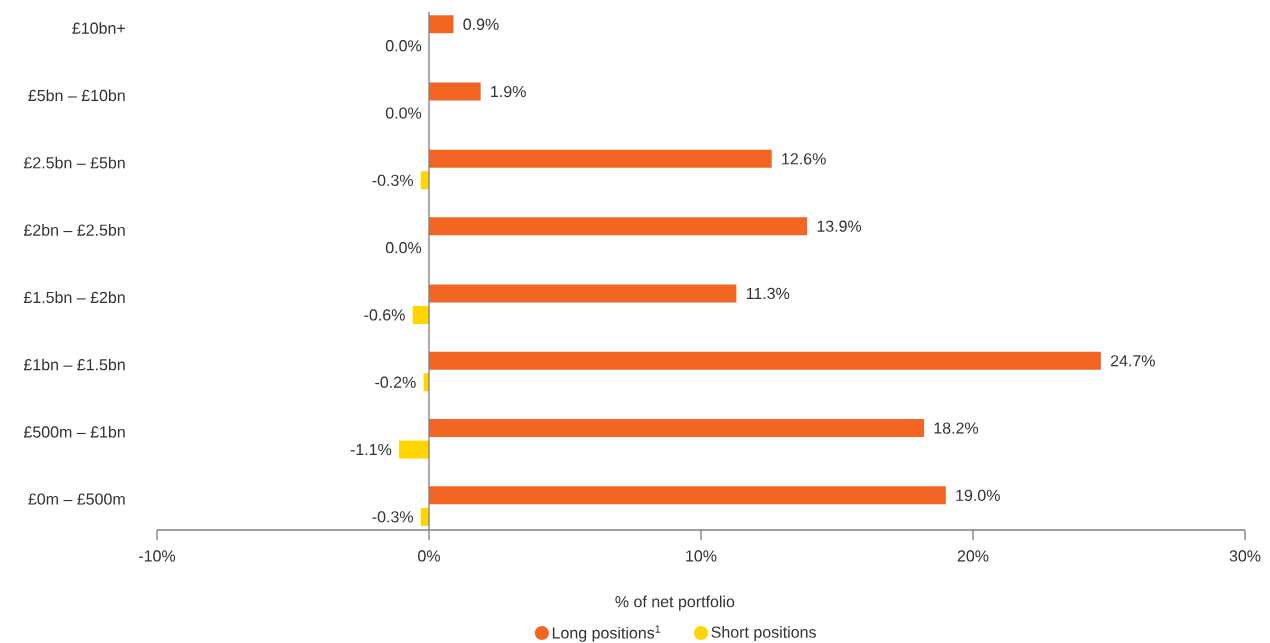 This screenshot has height=643, width=1270. What do you see at coordinates (74, 230) in the screenshot?
I see `y-tick-label: £2bn – £2.5bn` at bounding box center [74, 230].